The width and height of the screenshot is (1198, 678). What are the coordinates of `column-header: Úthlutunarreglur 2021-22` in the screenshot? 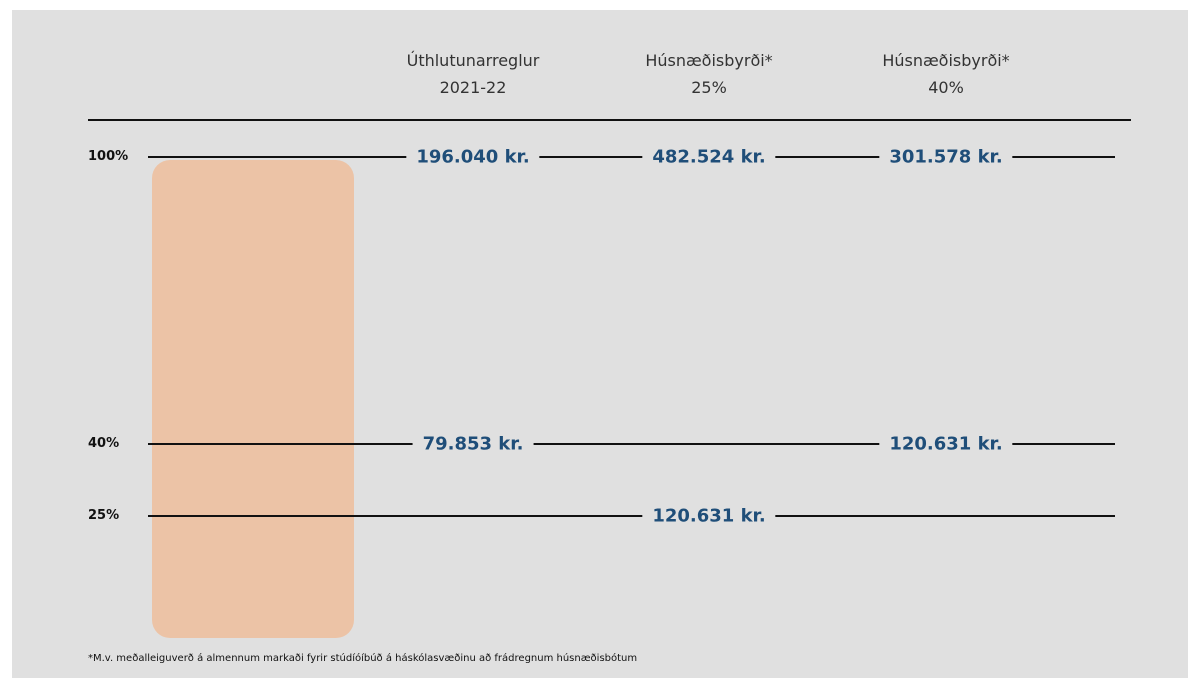 It's located at (473, 74).